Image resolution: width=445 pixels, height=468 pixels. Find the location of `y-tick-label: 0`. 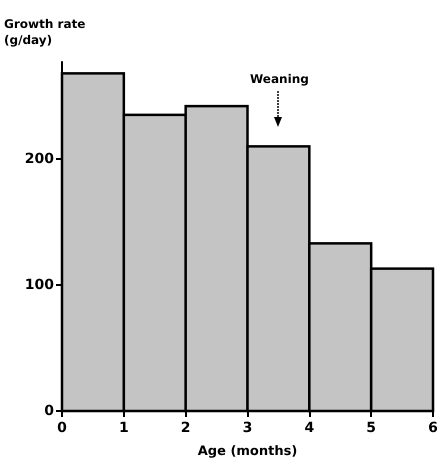

y-tick-label: 0 is located at coordinates (49, 411).